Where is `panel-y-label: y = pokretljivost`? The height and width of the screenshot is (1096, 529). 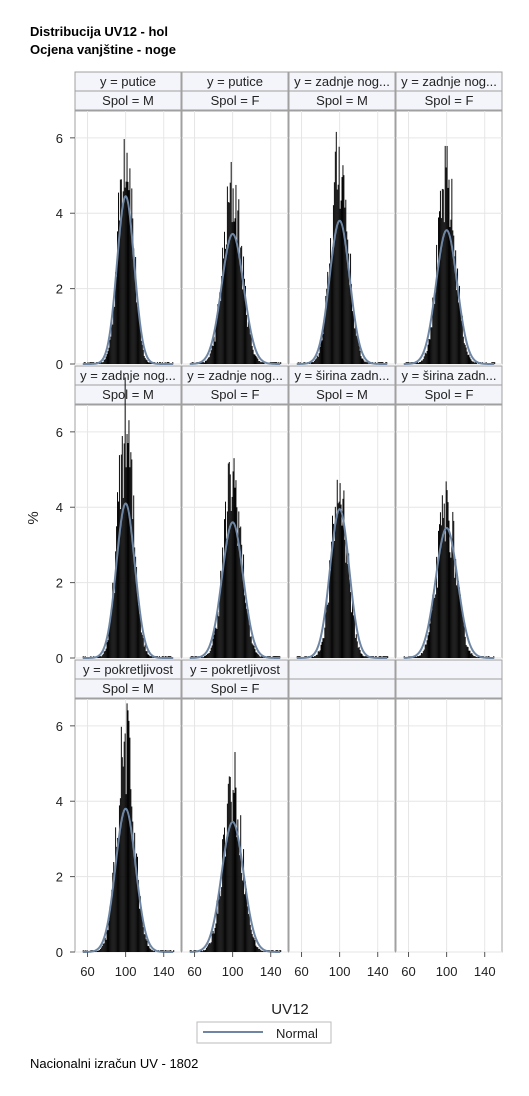
panel-y-label: y = pokretljivost is located at coordinates (128, 669).